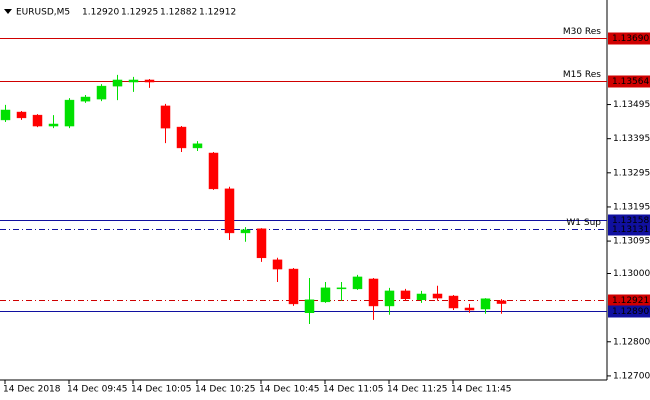  I want to click on level-name: M30 Res, so click(582, 32).